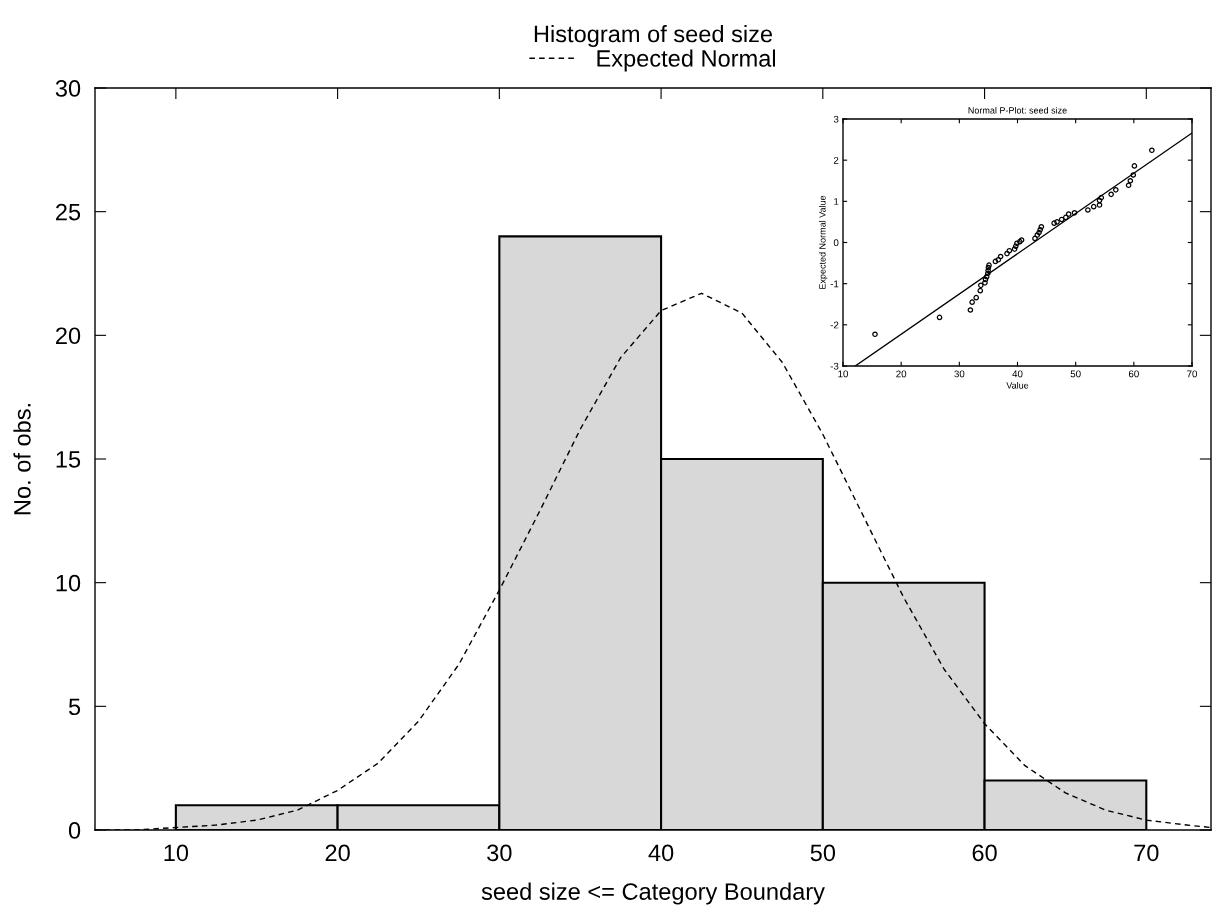  What do you see at coordinates (834, 366) in the screenshot?
I see `y-tick-label: -3` at bounding box center [834, 366].